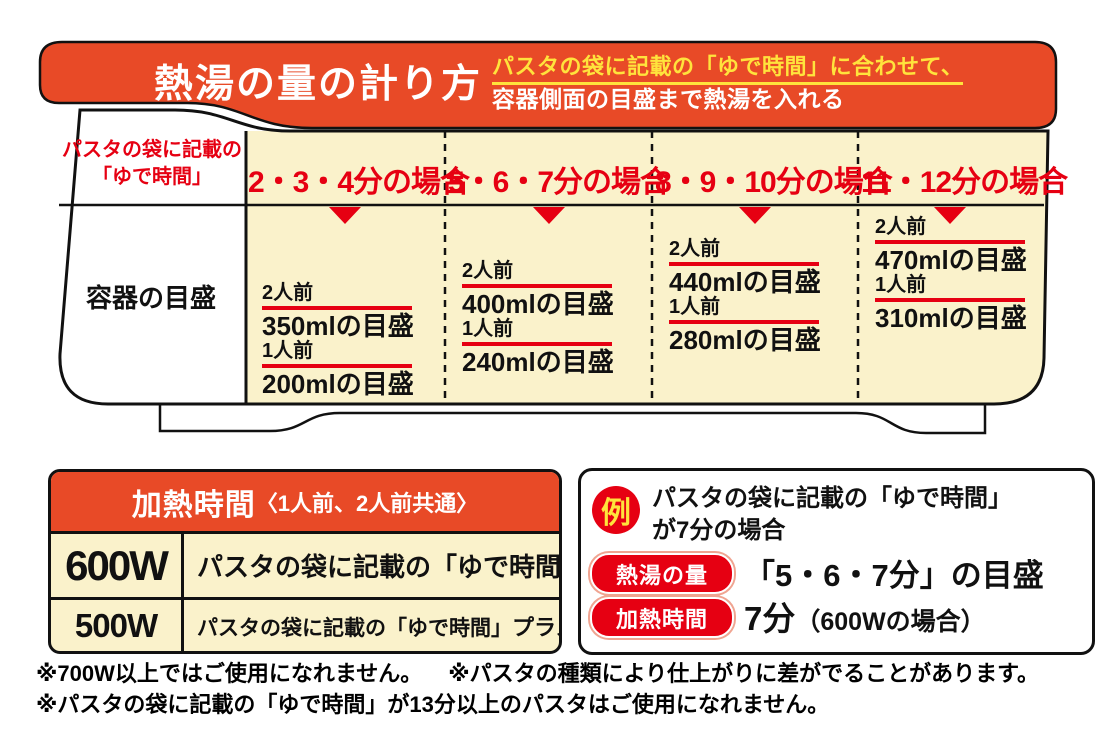 The width and height of the screenshot is (1100, 738). What do you see at coordinates (152, 164) in the screenshot?
I see `row-header-boil-time: パスタの袋に記載の 「ゆで時間」` at bounding box center [152, 164].